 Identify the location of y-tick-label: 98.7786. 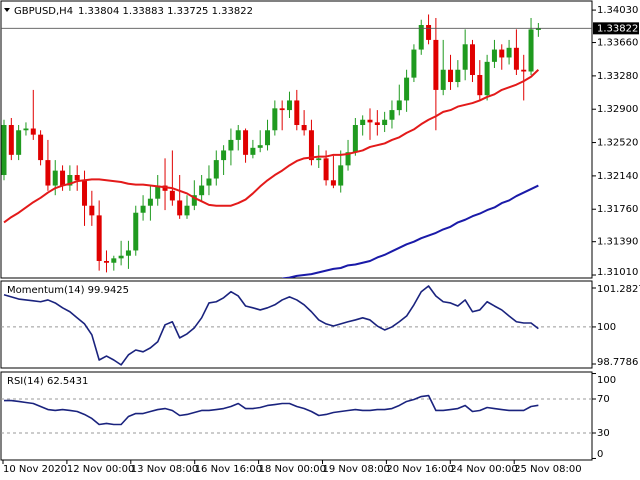
(617, 362).